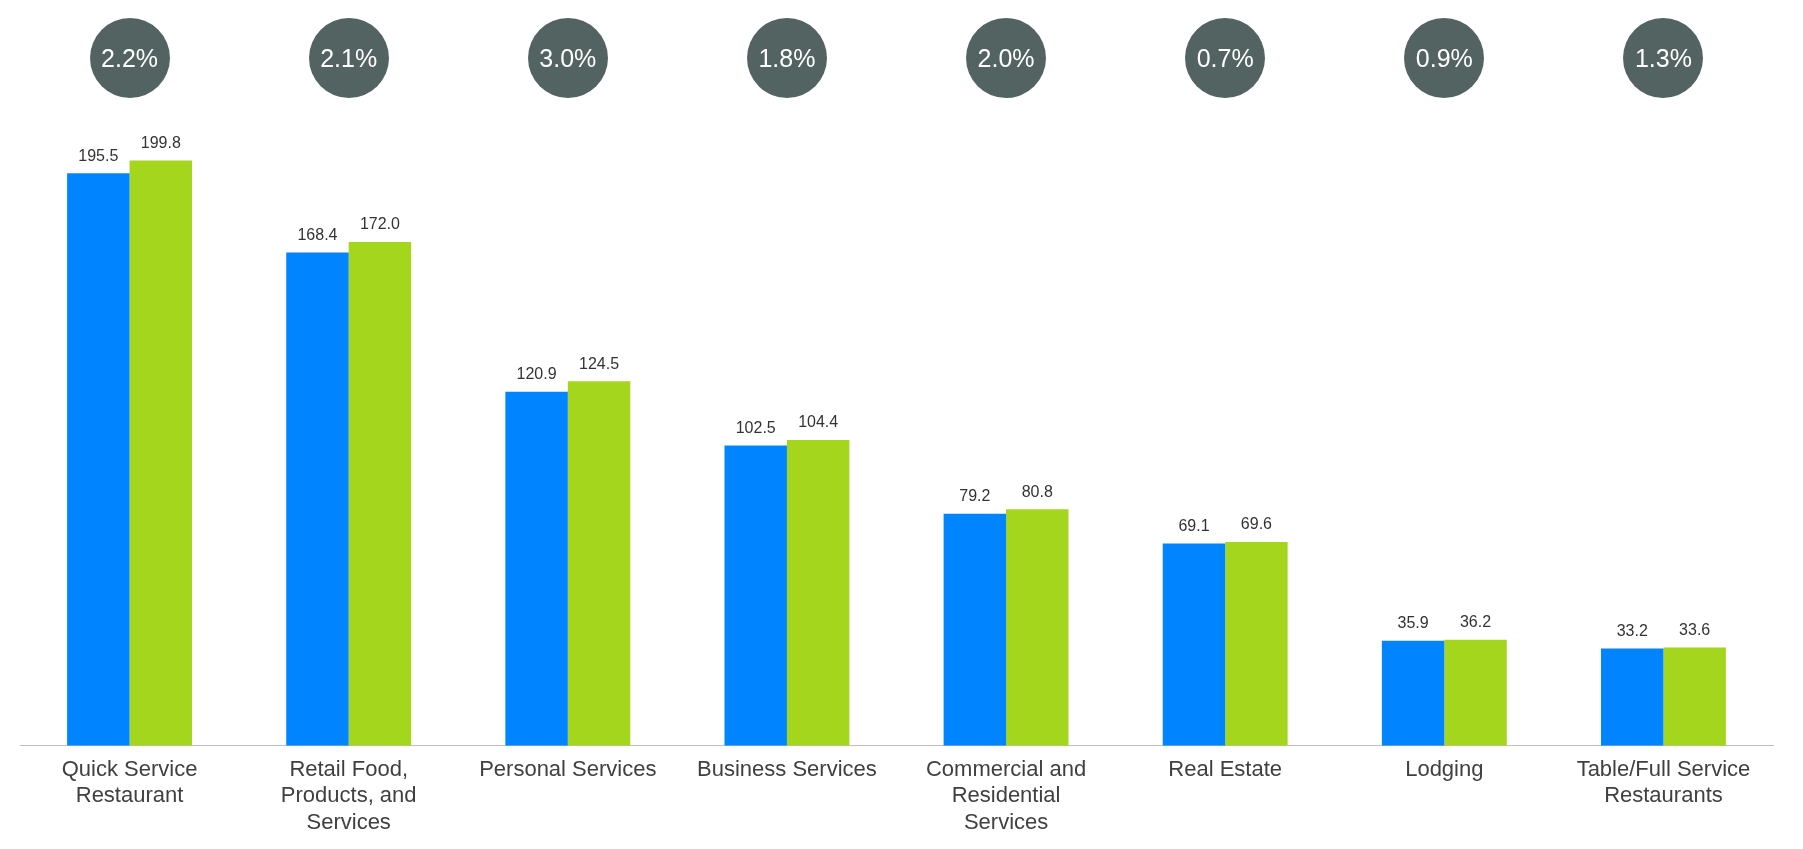 This screenshot has width=1803, height=849. What do you see at coordinates (599, 363) in the screenshot?
I see `data-label: 124.5` at bounding box center [599, 363].